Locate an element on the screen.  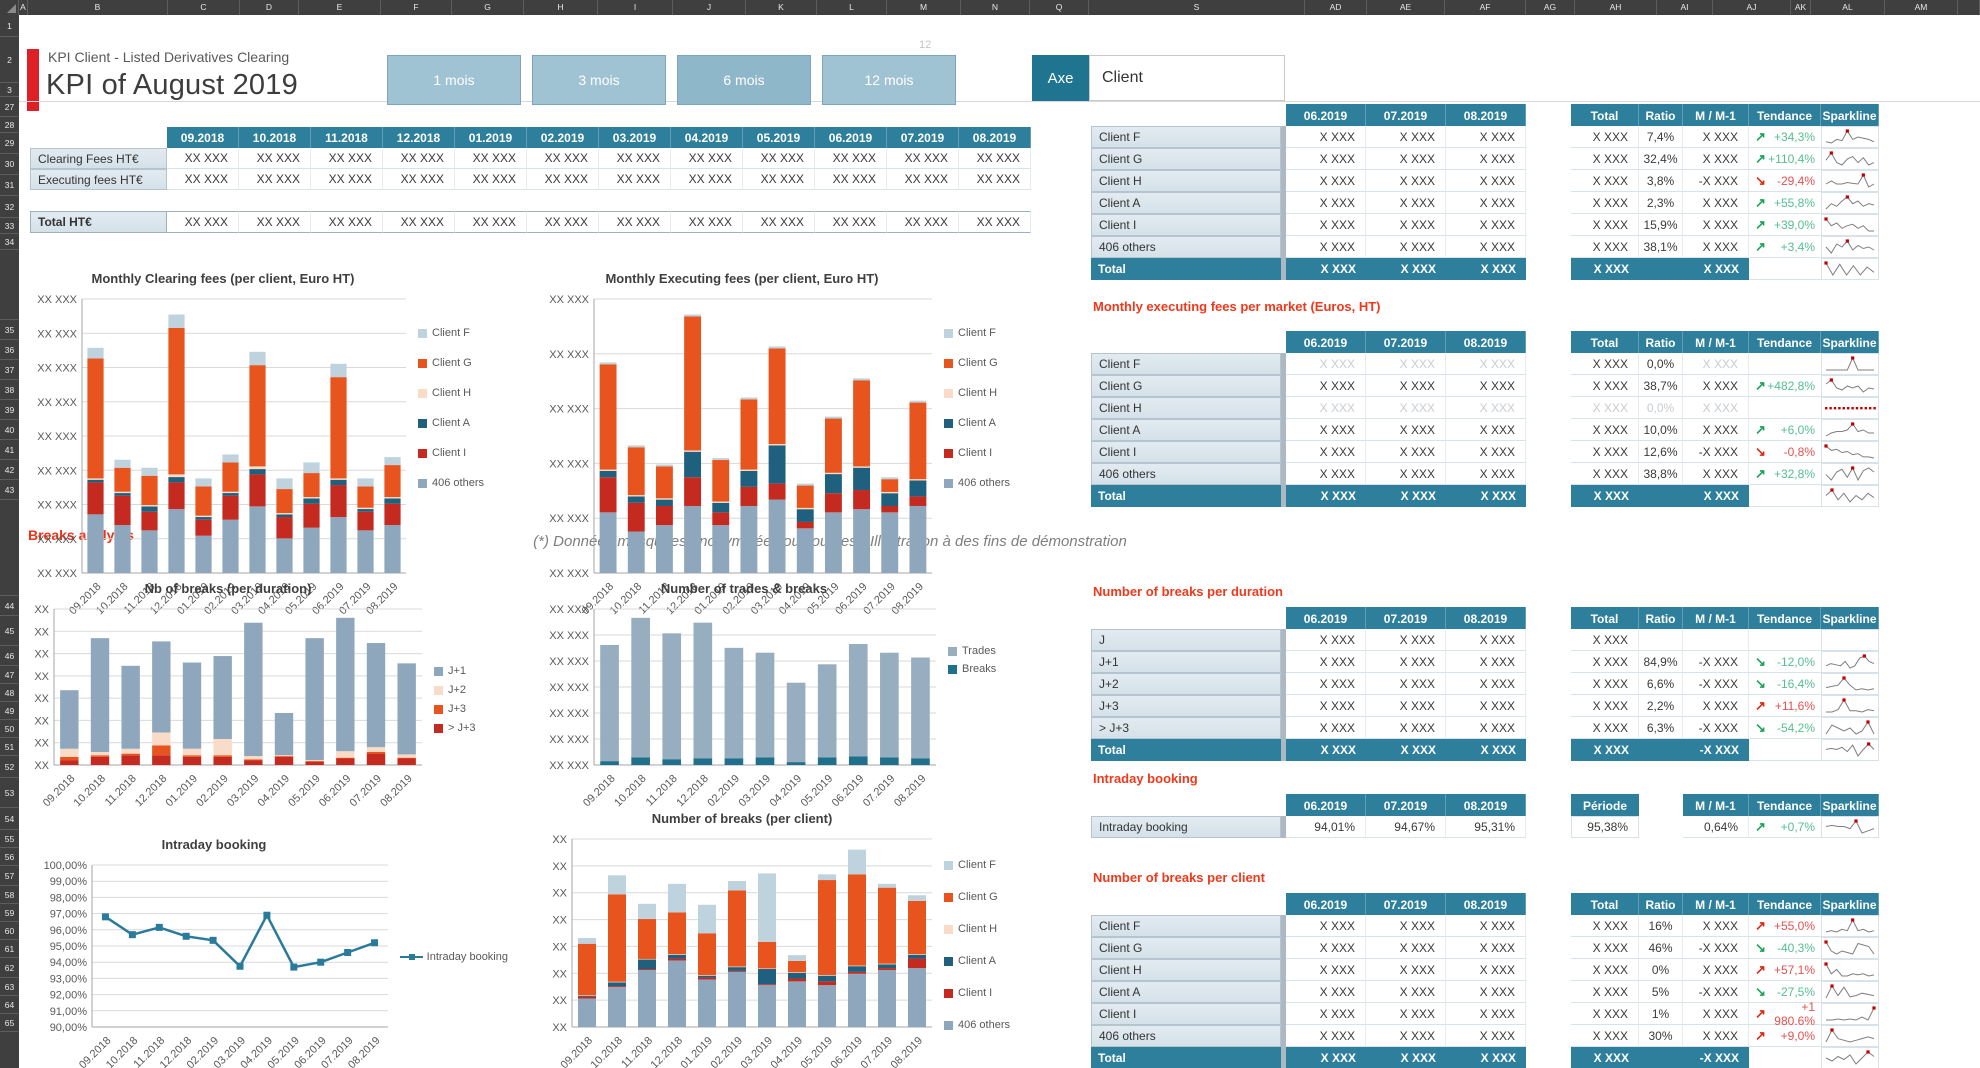
row-header-43: 43 is located at coordinates (9, 490).